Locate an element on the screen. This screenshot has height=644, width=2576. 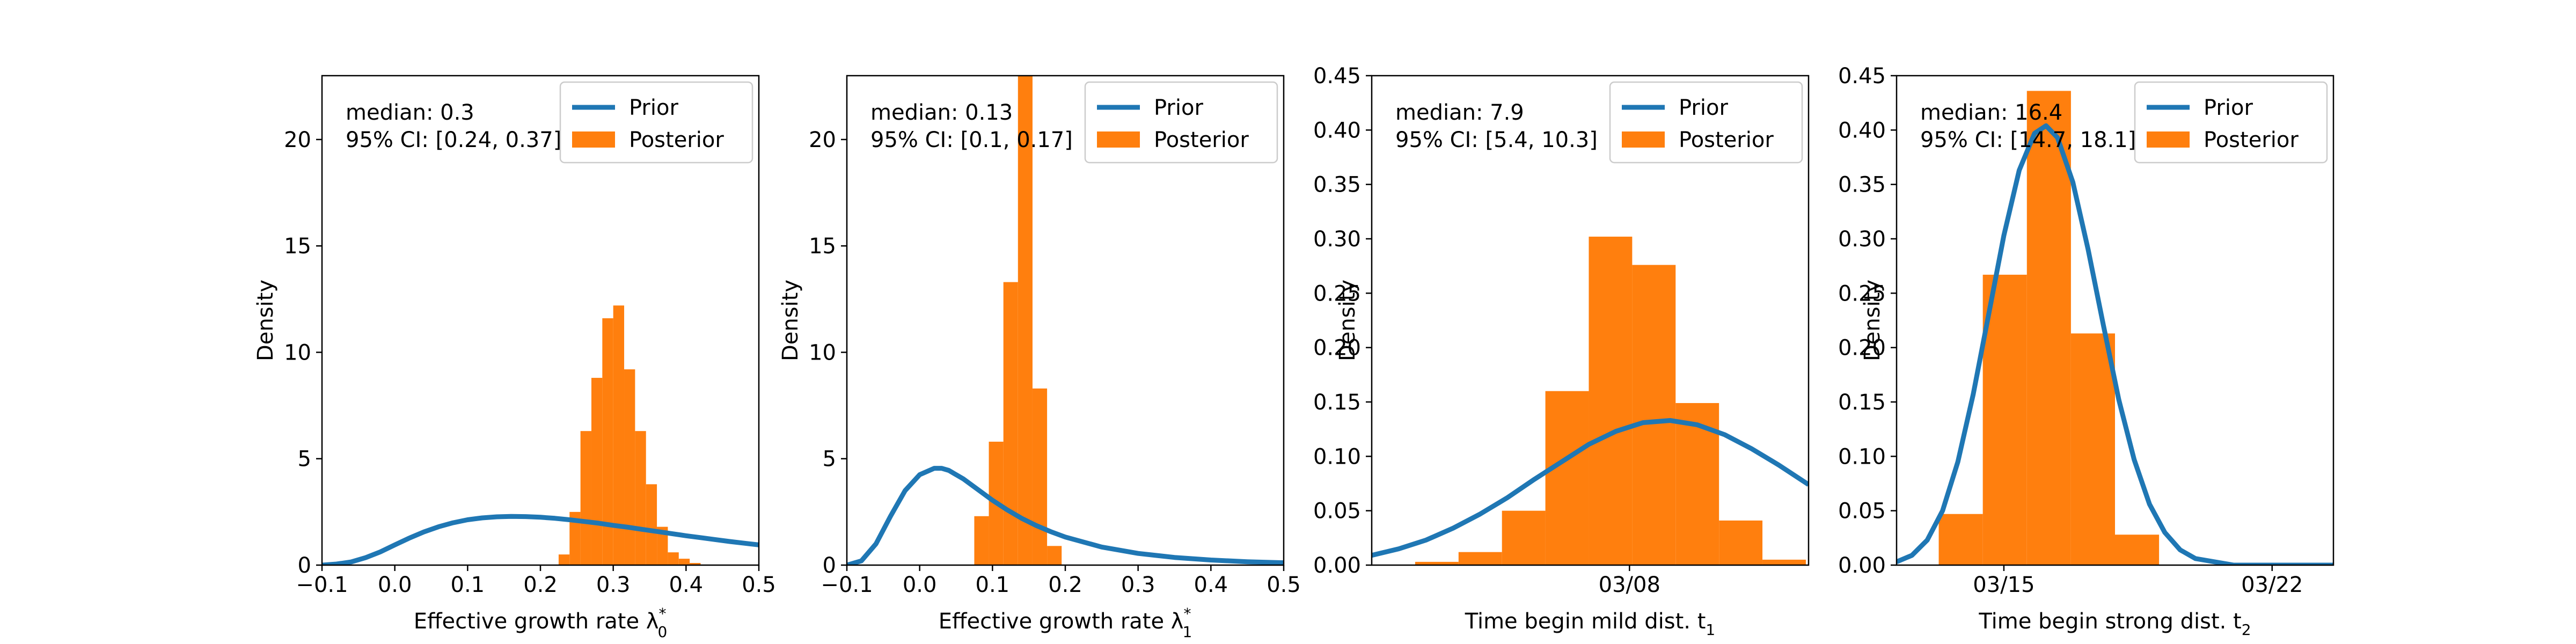
y-tick-label: 0.40 is located at coordinates (1862, 130).